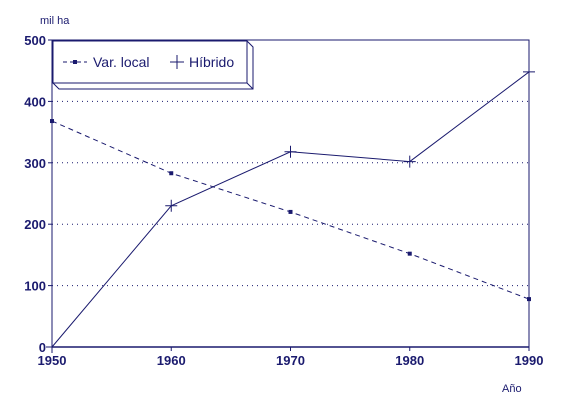 The width and height of the screenshot is (568, 415). I want to click on x-tick-label: 1990, so click(529, 360).